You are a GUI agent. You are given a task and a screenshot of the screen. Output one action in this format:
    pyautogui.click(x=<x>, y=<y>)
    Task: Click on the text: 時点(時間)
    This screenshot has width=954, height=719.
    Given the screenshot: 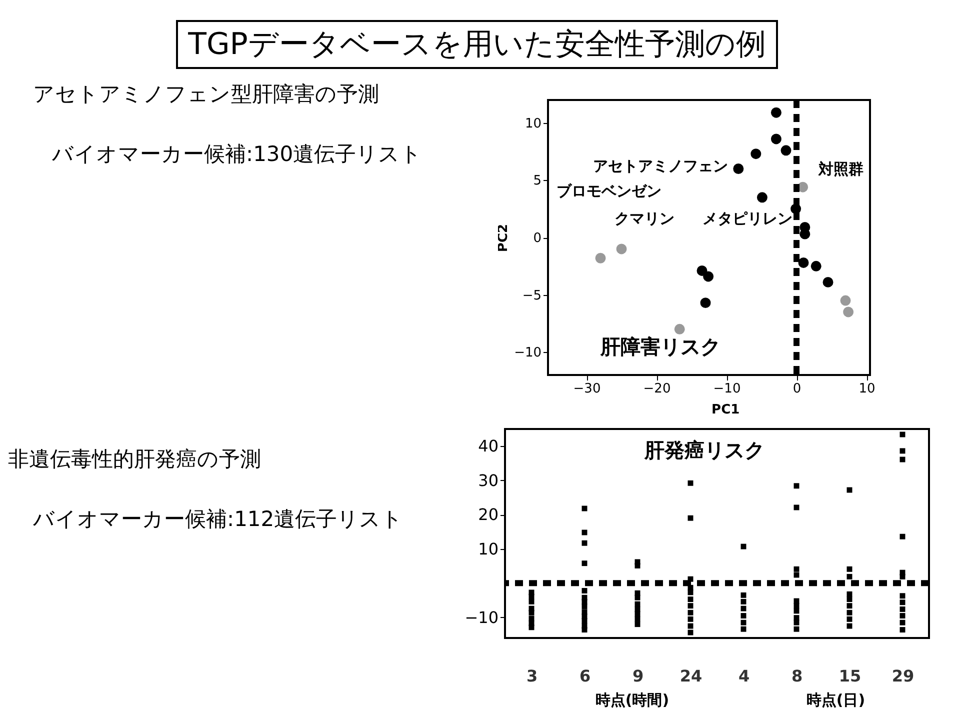 What is the action you would take?
    pyautogui.click(x=632, y=700)
    